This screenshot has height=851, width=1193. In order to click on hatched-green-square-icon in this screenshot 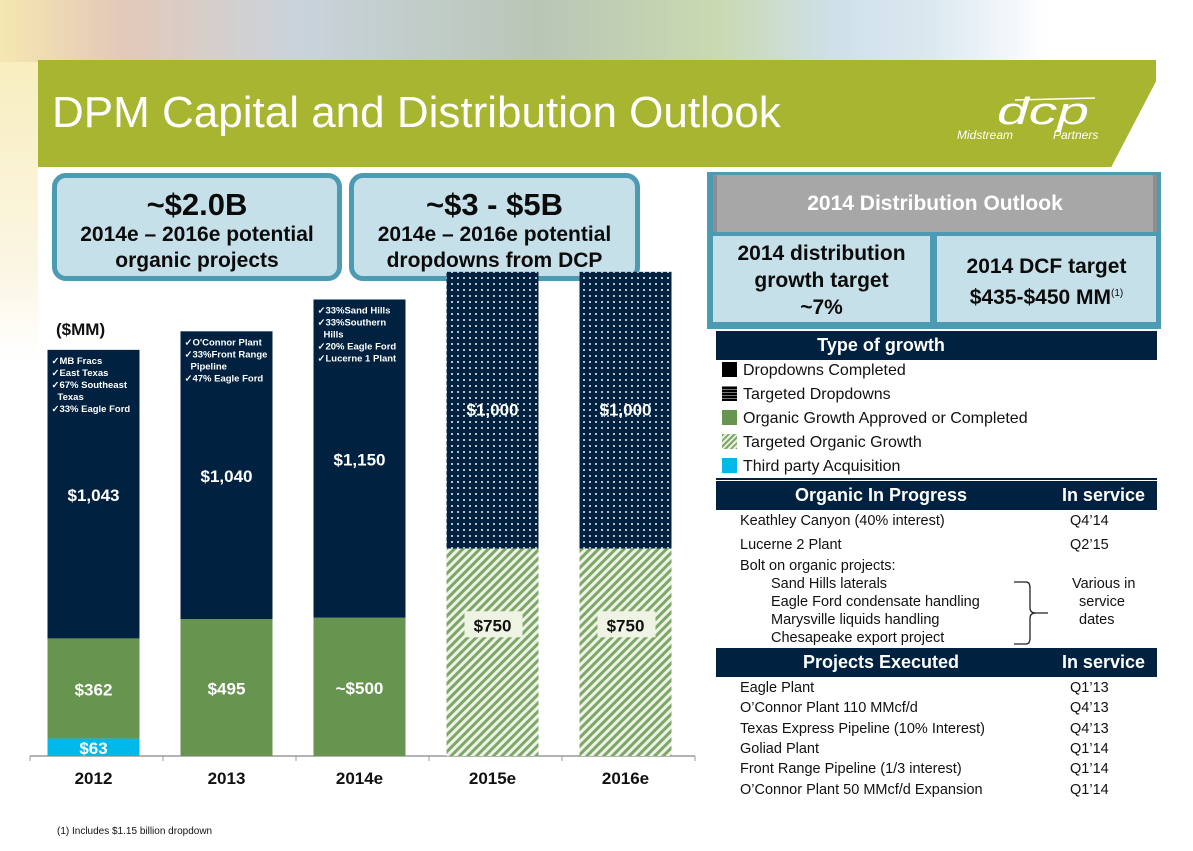, I will do `click(729, 441)`.